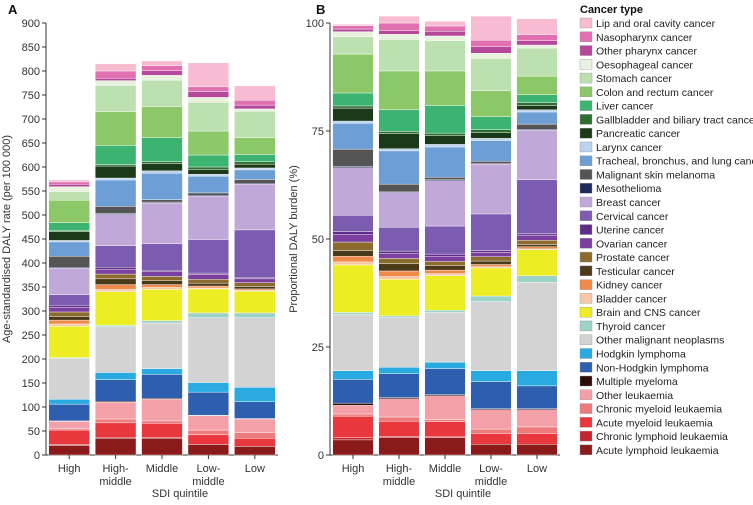  What do you see at coordinates (399, 342) in the screenshot?
I see `bar-segment: Other malignant neoplasms: 11.5` at bounding box center [399, 342].